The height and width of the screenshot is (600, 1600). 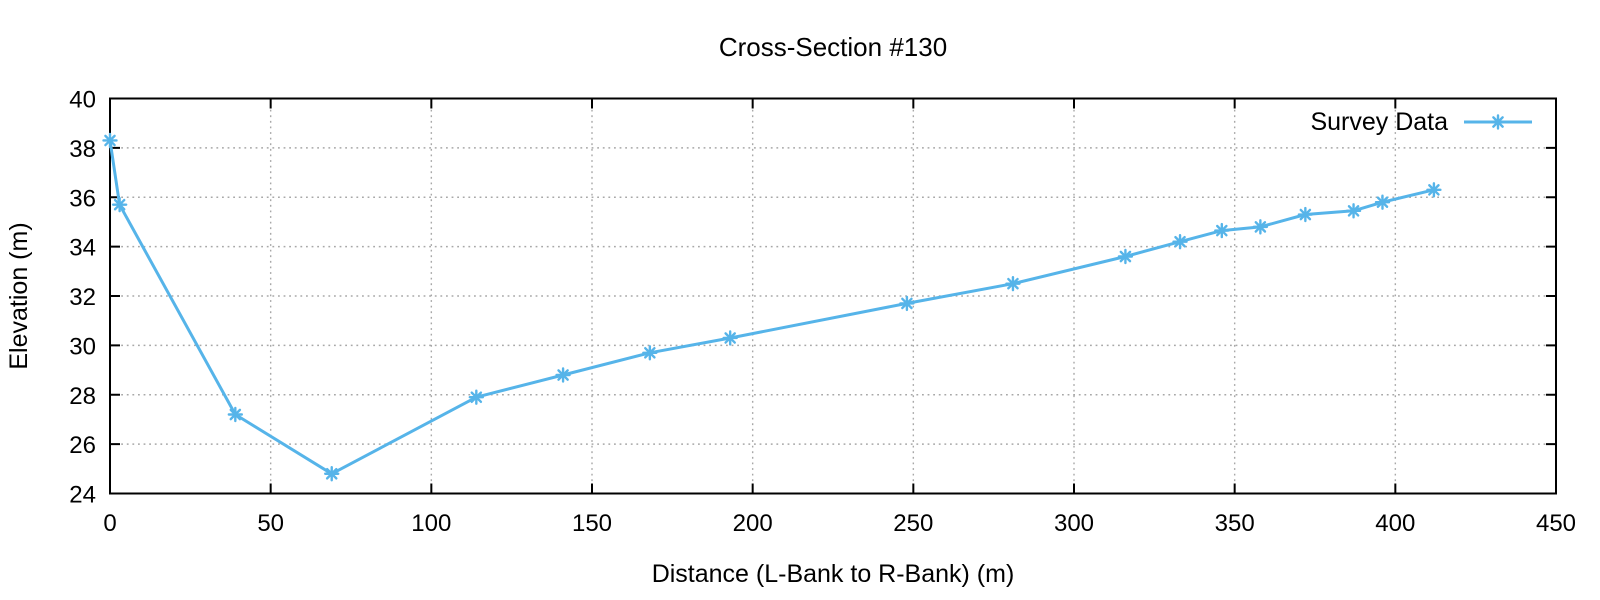 I want to click on y-tick-label: 30, so click(x=82, y=346).